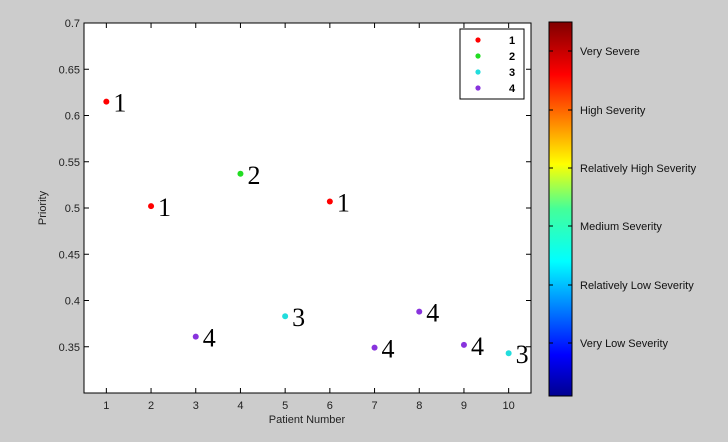 This screenshot has width=728, height=442. I want to click on y-tick-label: 0.35, so click(69, 348).